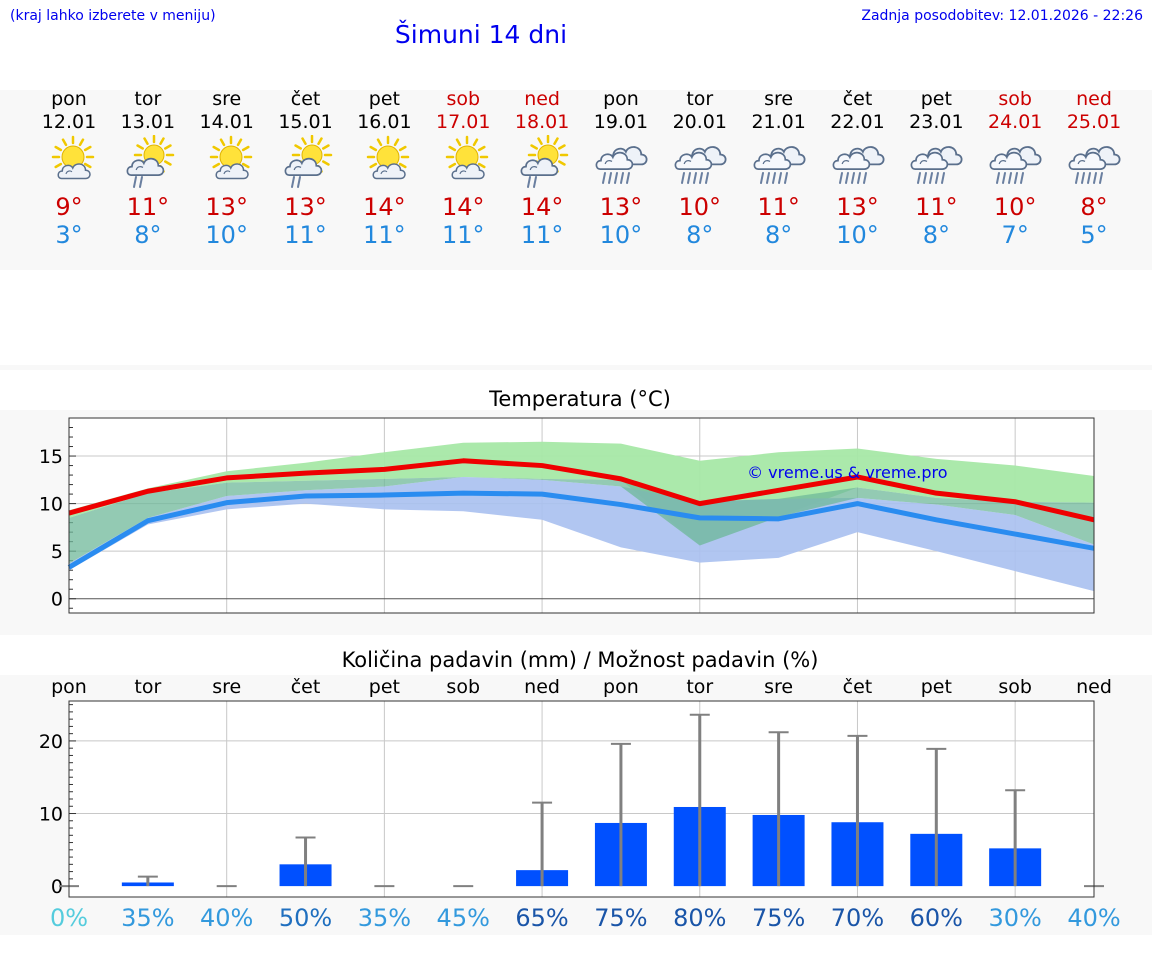 The width and height of the screenshot is (1152, 975). I want to click on forecast-day: pon 12.01 9° 3°, so click(69, 168).